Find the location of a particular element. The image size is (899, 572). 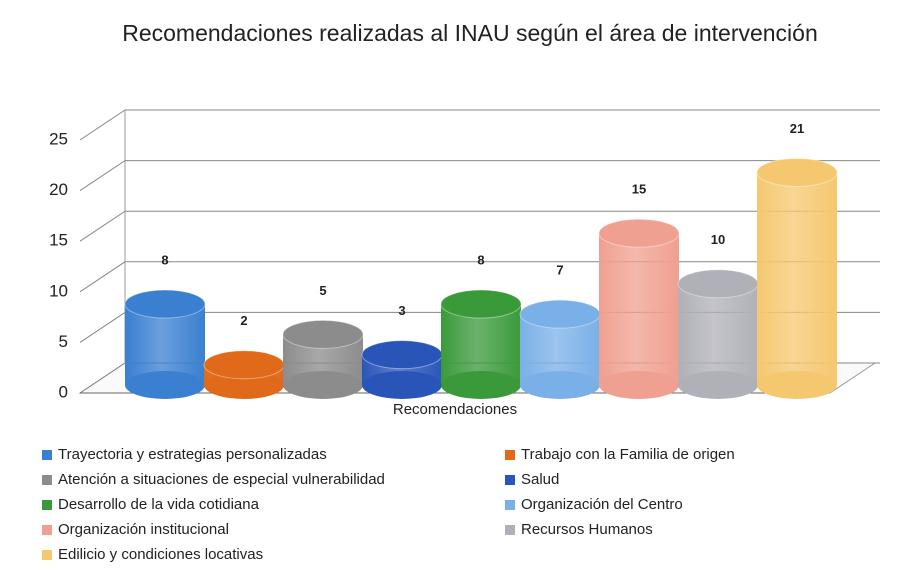

y-tick-label: 10 is located at coordinates (58, 290).